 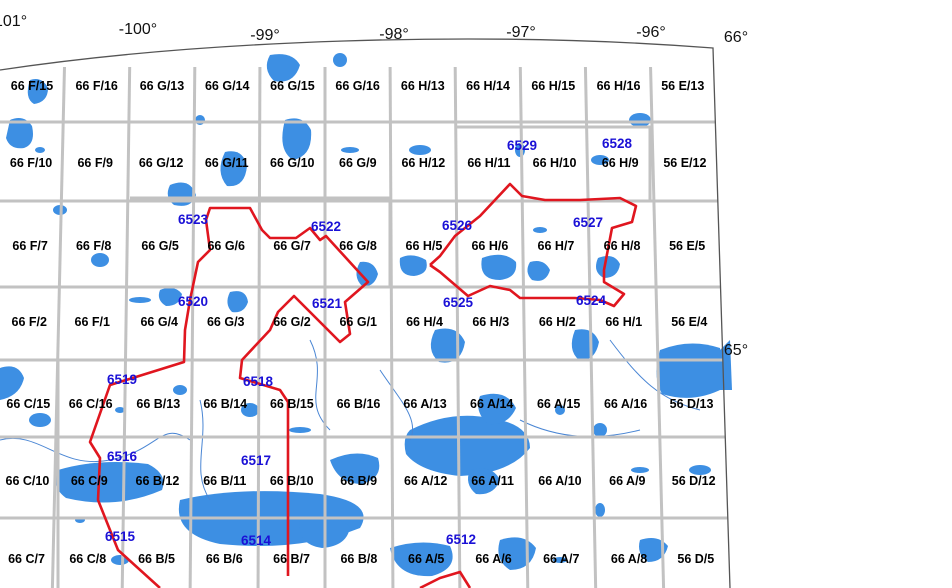 What do you see at coordinates (622, 246) in the screenshot?
I see `nts-tile-label: 66 H/8` at bounding box center [622, 246].